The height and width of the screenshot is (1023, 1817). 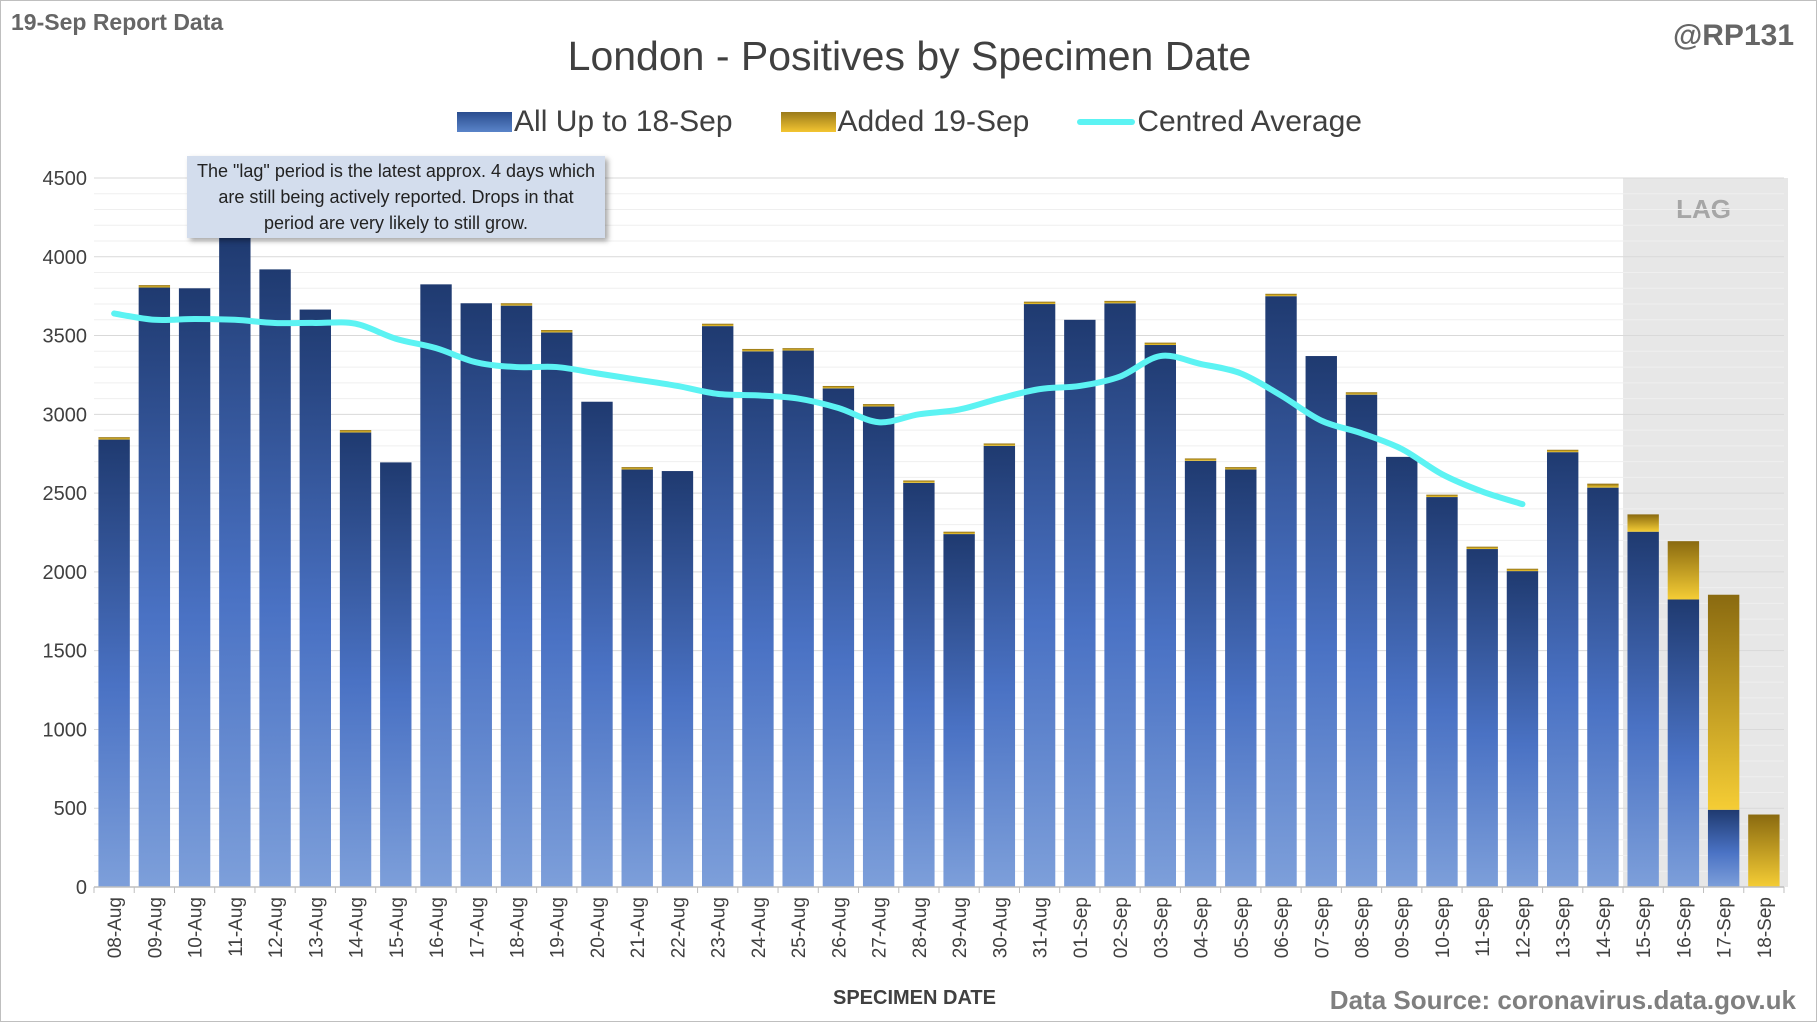 What do you see at coordinates (919, 684) in the screenshot?
I see `bar-all-28-Aug` at bounding box center [919, 684].